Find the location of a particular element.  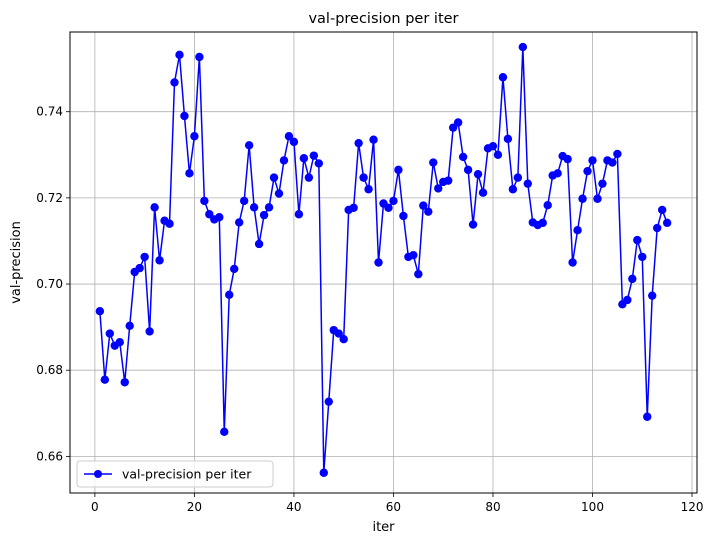

chart-title: val-precision per iter is located at coordinates (383, 19).